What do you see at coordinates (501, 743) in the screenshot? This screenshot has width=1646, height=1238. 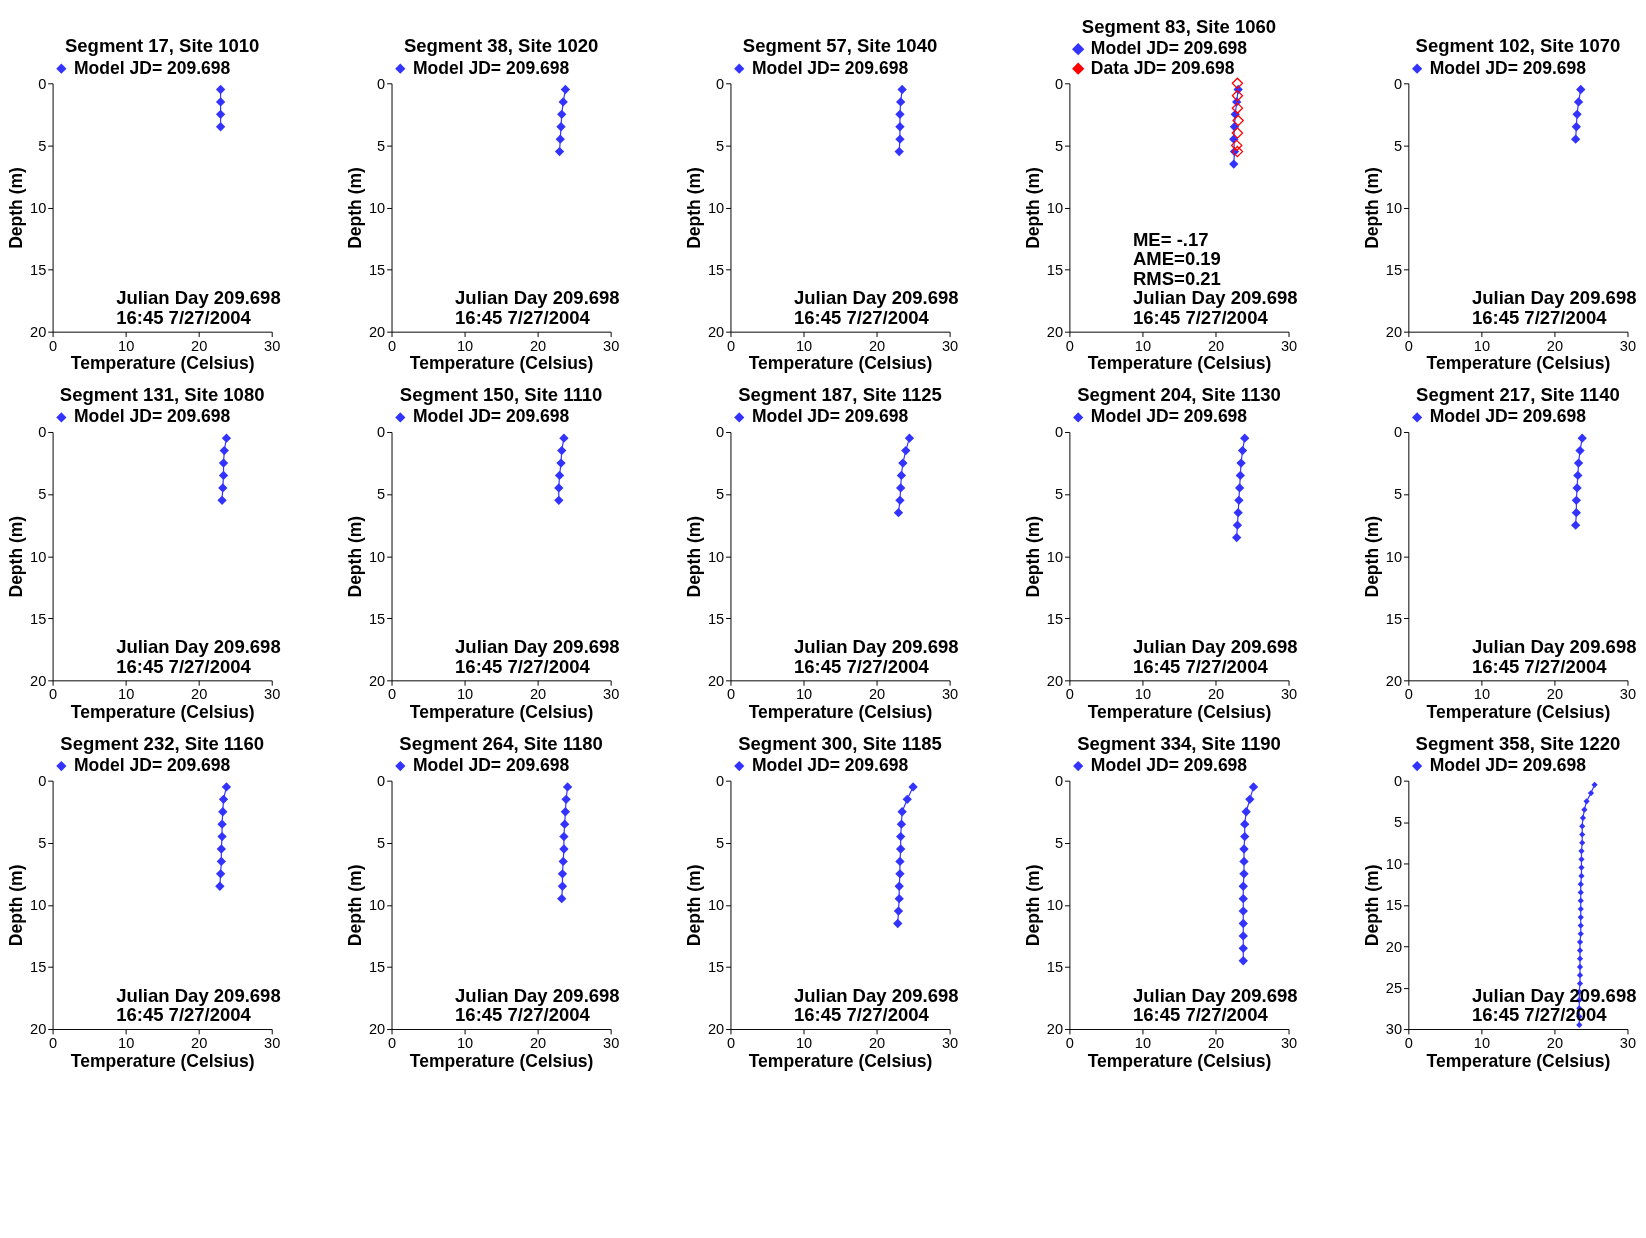 I see `chart-title: Segment 264, Site 1180` at bounding box center [501, 743].